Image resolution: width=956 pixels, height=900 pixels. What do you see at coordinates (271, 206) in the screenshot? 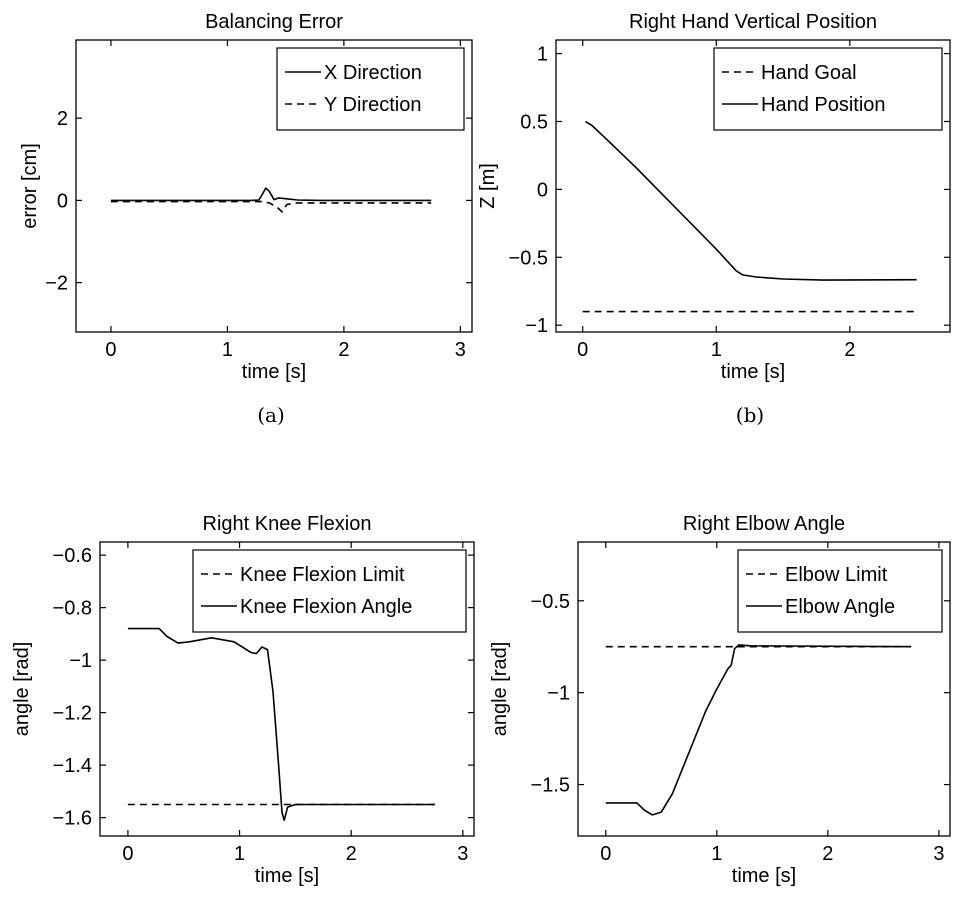
I see `series-line-dashed` at bounding box center [271, 206].